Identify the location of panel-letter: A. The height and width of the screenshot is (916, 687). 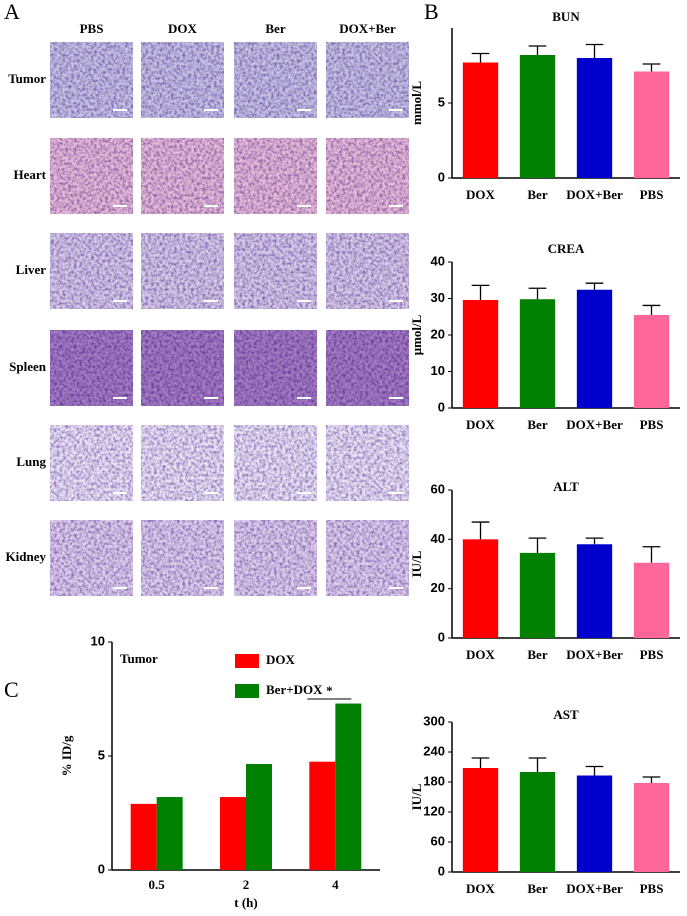
(12, 12).